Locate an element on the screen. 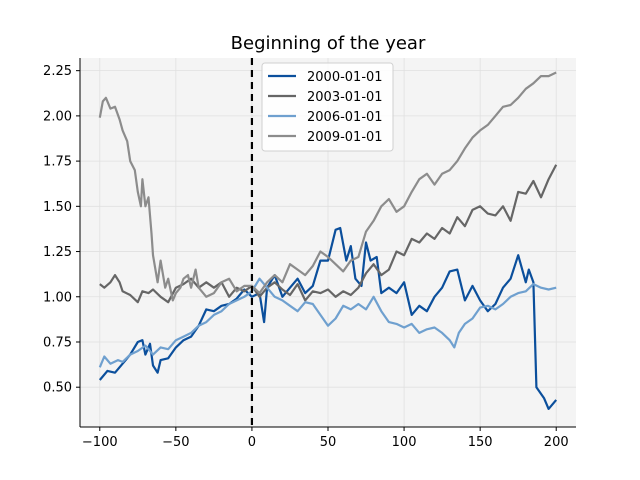 The image size is (640, 480). y-tick-label: 1.50 is located at coordinates (57, 207).